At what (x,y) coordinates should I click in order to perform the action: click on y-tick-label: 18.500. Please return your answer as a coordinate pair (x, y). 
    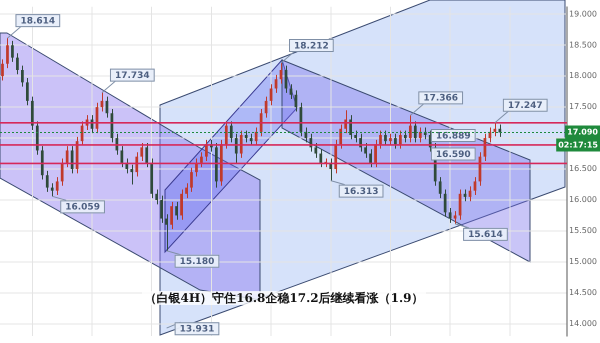
    Looking at the image, I should click on (583, 45).